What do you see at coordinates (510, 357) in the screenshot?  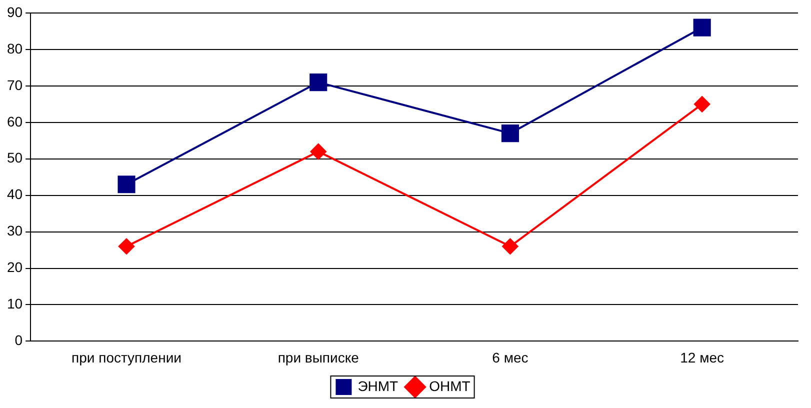 I see `x-tick-label: 6 мес` at bounding box center [510, 357].